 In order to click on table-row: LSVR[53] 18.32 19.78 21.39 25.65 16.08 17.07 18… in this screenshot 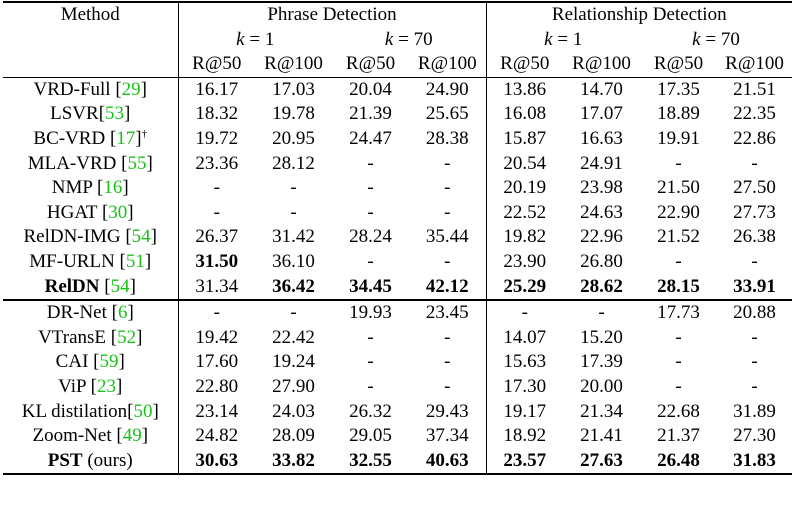, I will do `click(397, 114)`.